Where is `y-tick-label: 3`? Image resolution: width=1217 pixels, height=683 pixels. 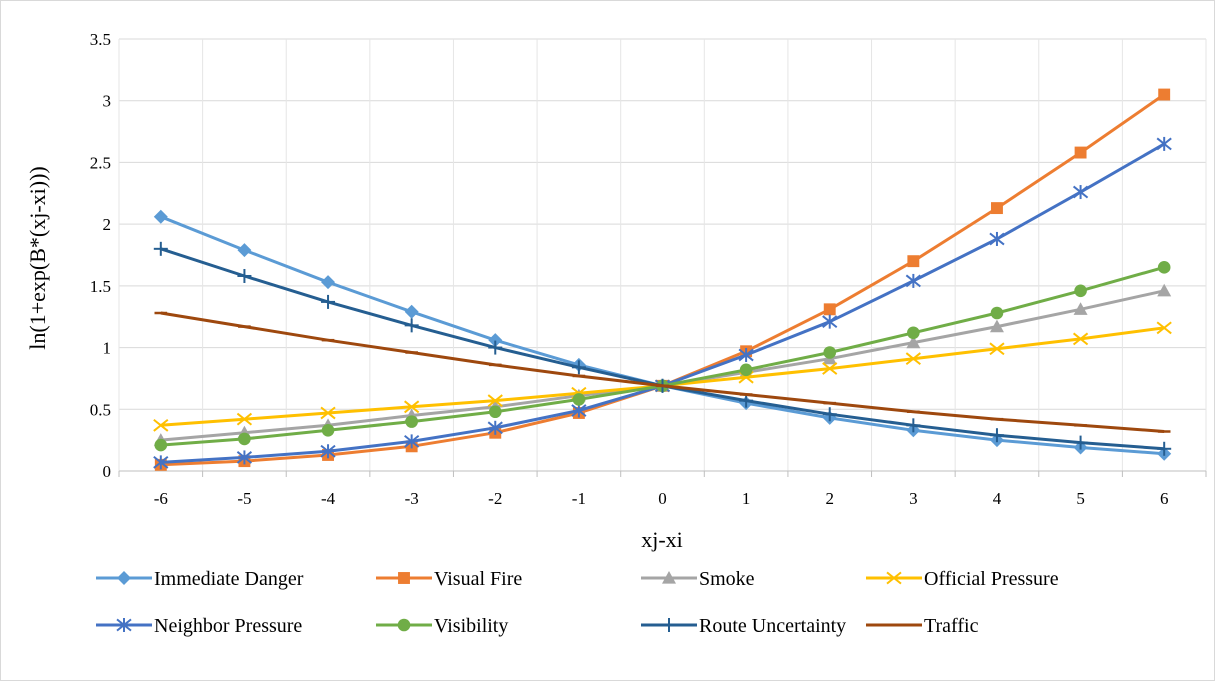 y-tick-label: 3 is located at coordinates (107, 101).